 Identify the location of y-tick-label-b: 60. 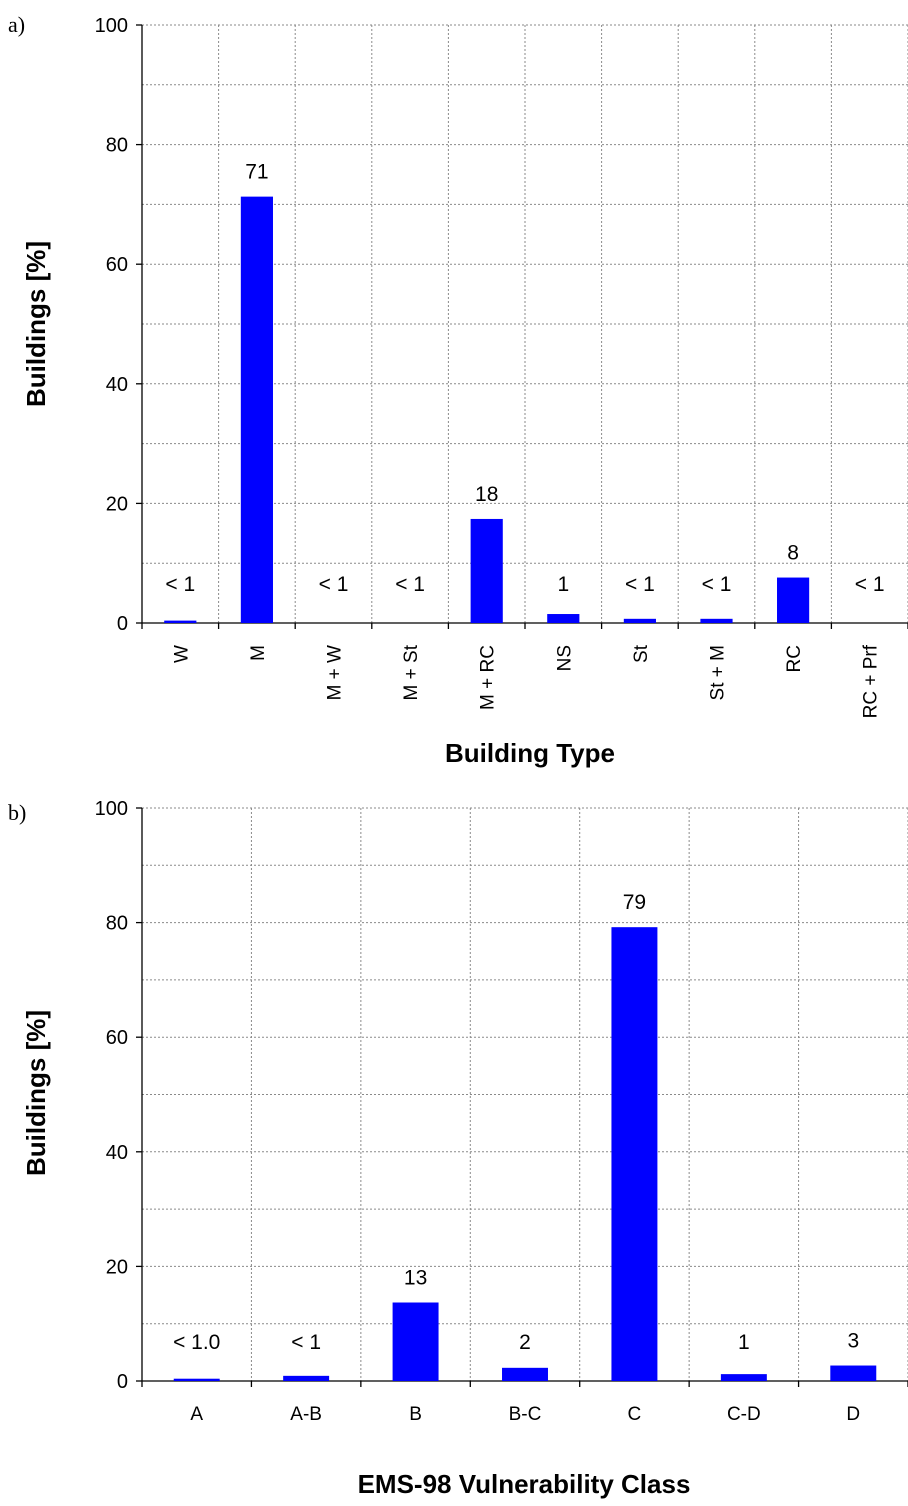
(117, 1038).